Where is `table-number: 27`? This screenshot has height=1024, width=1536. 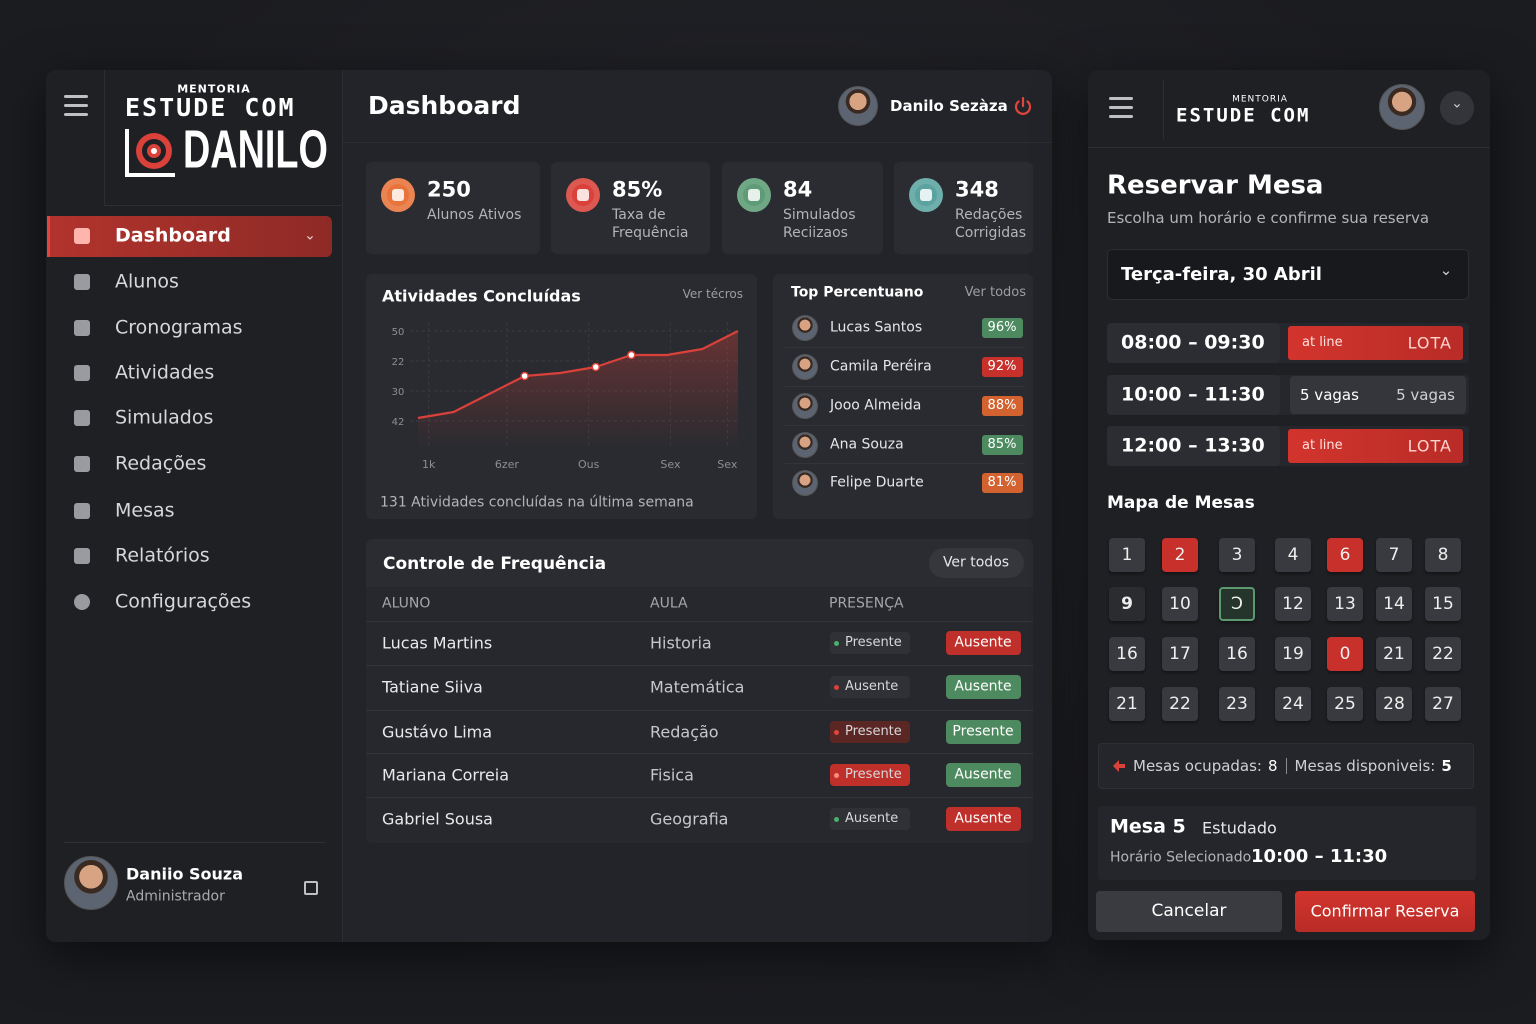
table-number: 27 is located at coordinates (1443, 703).